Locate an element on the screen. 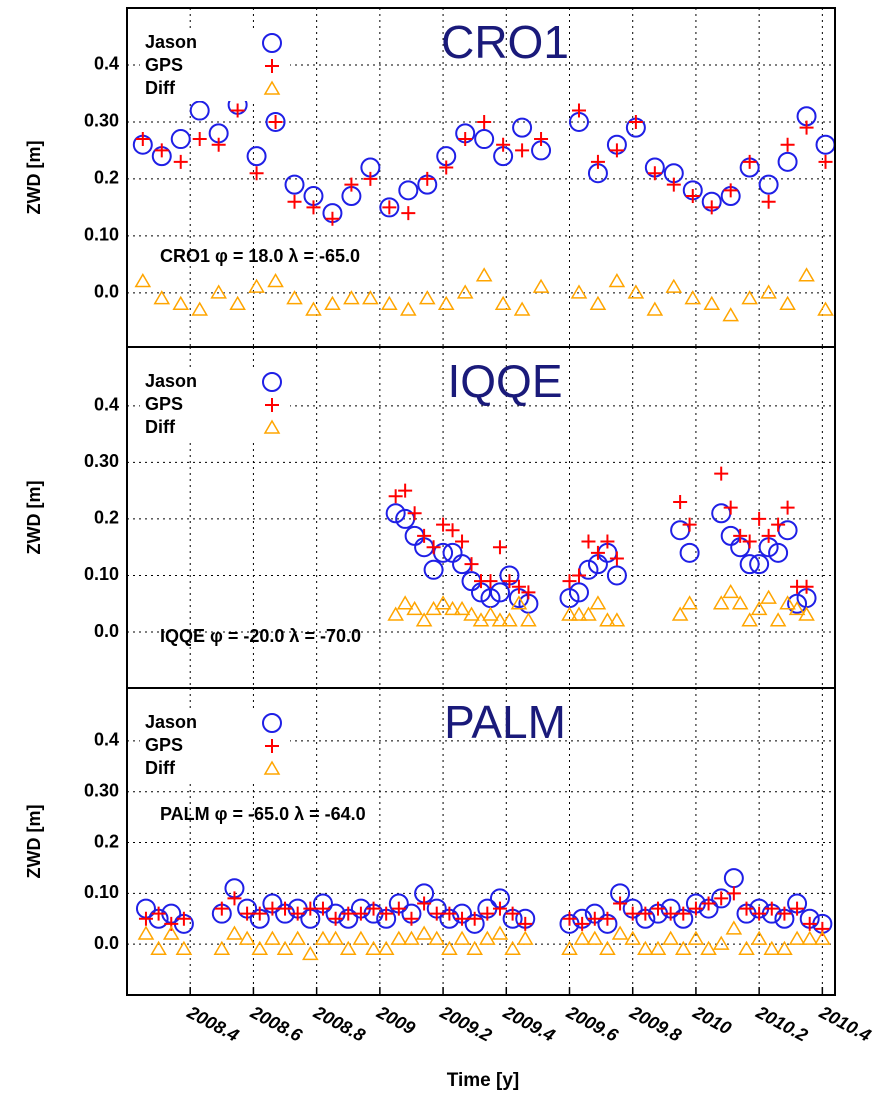 The height and width of the screenshot is (1097, 885). x-tick-label: 2010.4 is located at coordinates (844, 1024).